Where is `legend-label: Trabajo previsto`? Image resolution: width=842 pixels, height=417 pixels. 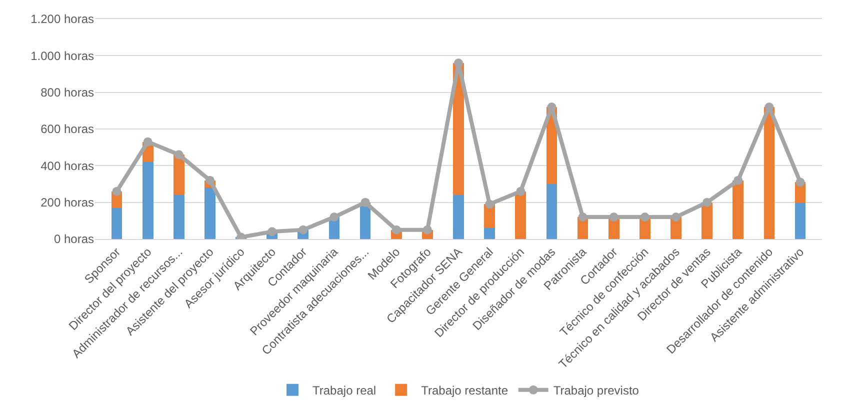
legend-label: Trabajo previsto is located at coordinates (596, 391).